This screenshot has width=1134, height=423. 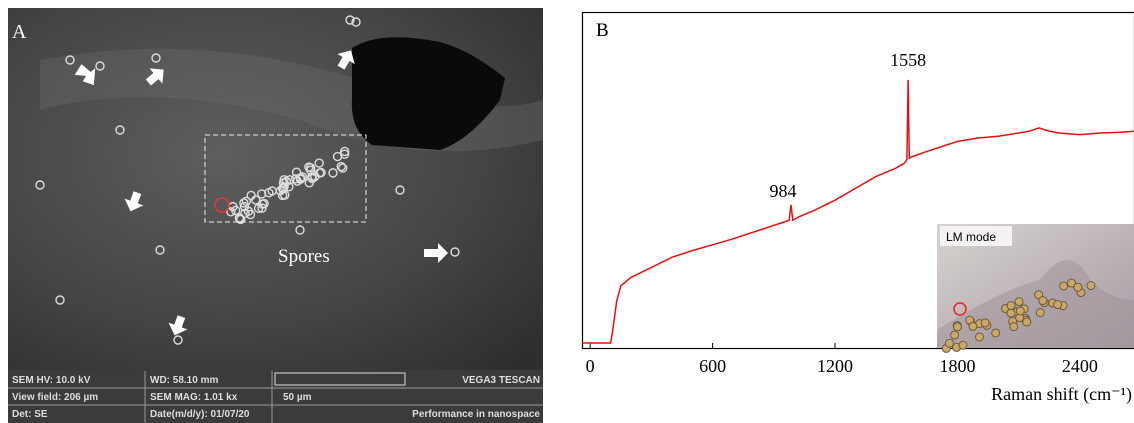 I want to click on scale-box, so click(x=340, y=379).